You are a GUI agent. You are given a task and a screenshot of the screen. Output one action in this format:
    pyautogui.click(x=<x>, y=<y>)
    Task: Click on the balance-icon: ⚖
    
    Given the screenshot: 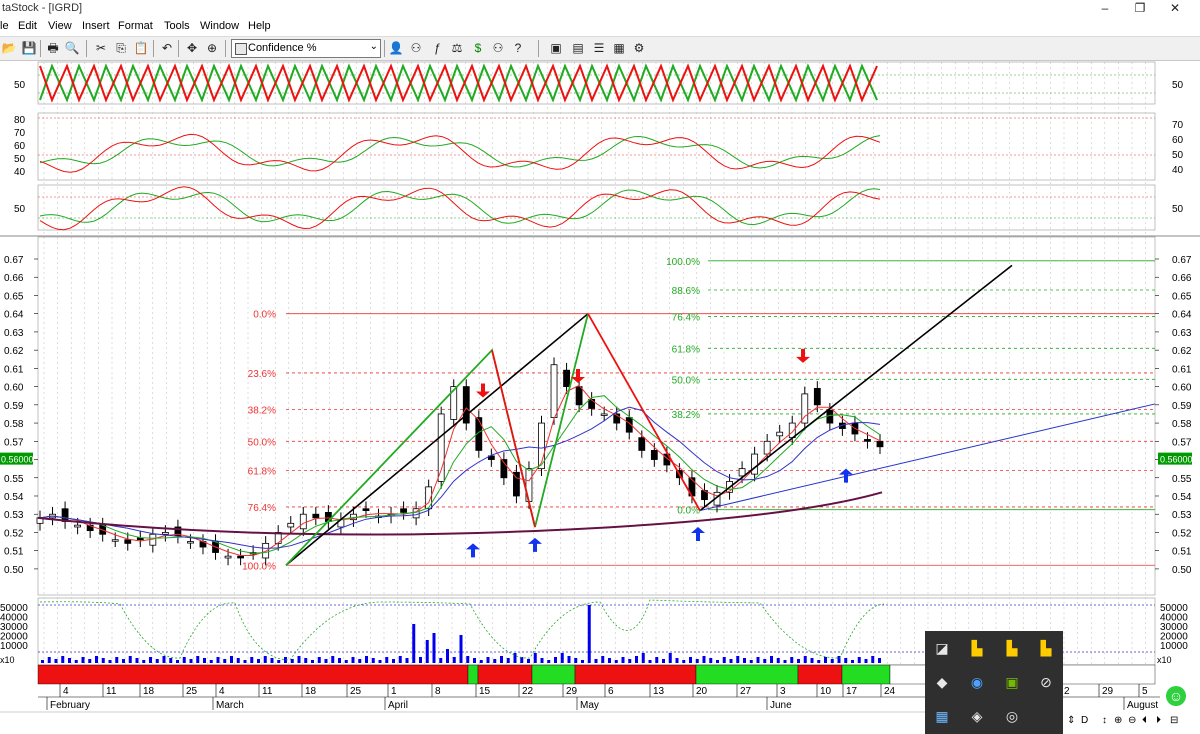 What is the action you would take?
    pyautogui.click(x=457, y=48)
    